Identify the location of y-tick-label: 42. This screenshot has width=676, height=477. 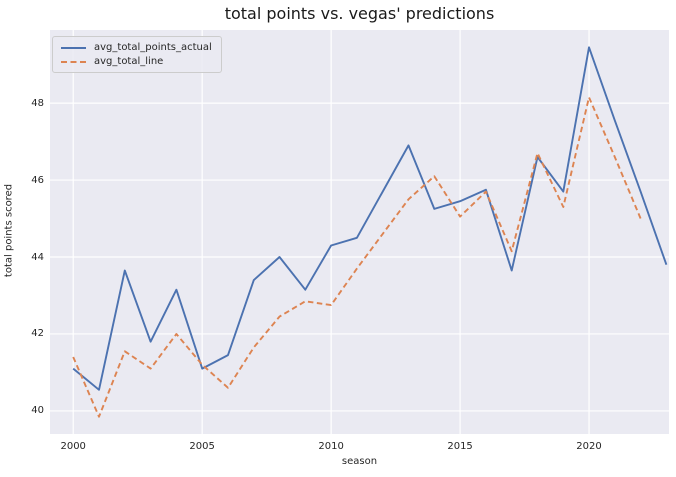
(37, 334).